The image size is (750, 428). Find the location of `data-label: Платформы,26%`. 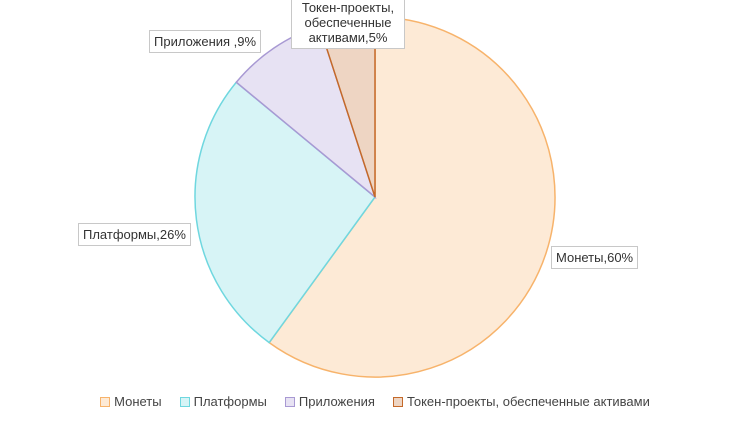

data-label: Платформы,26% is located at coordinates (134, 234).